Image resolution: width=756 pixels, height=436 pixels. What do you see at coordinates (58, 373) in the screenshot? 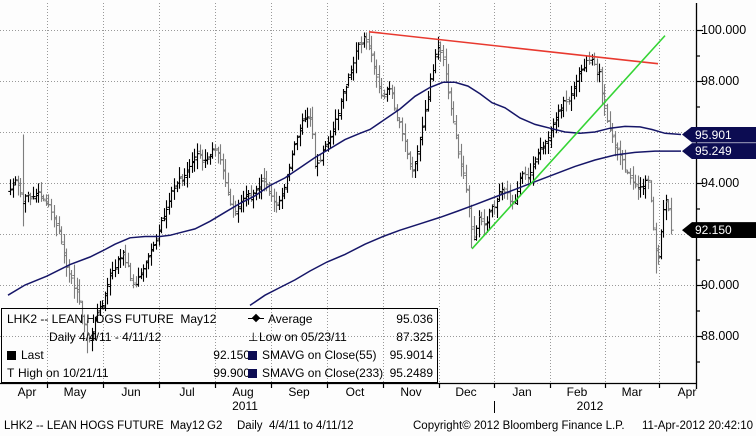
I see `legend-high: T High on 10/21/11` at bounding box center [58, 373].